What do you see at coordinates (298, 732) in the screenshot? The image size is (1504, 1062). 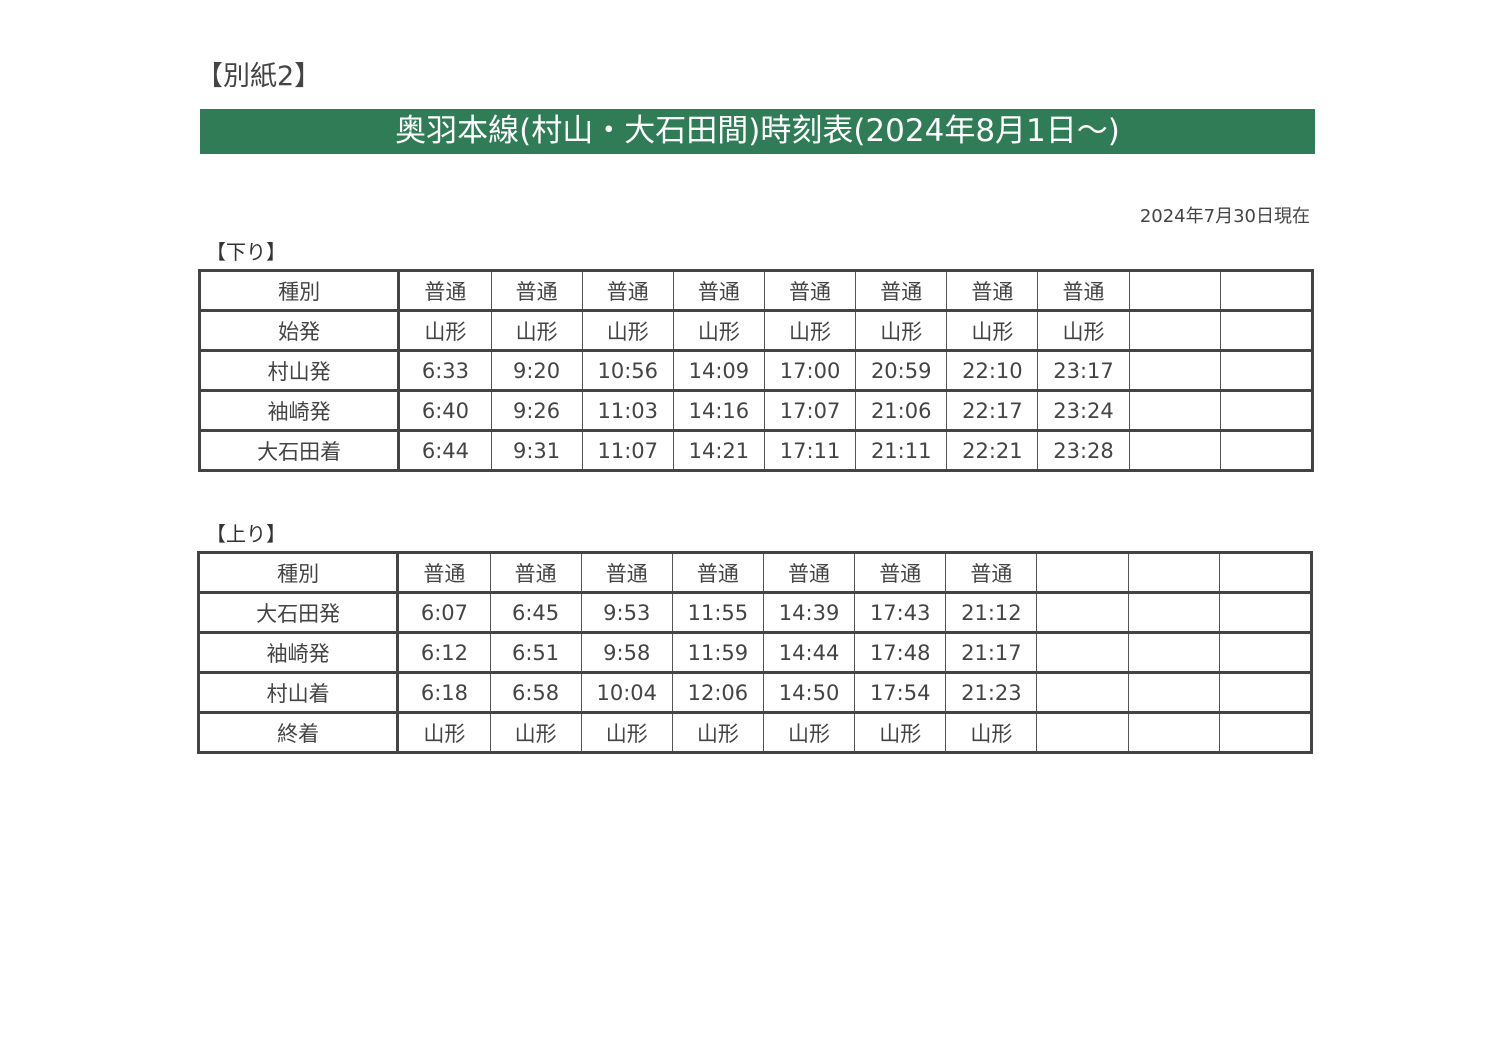 I see `row-header: 終着` at bounding box center [298, 732].